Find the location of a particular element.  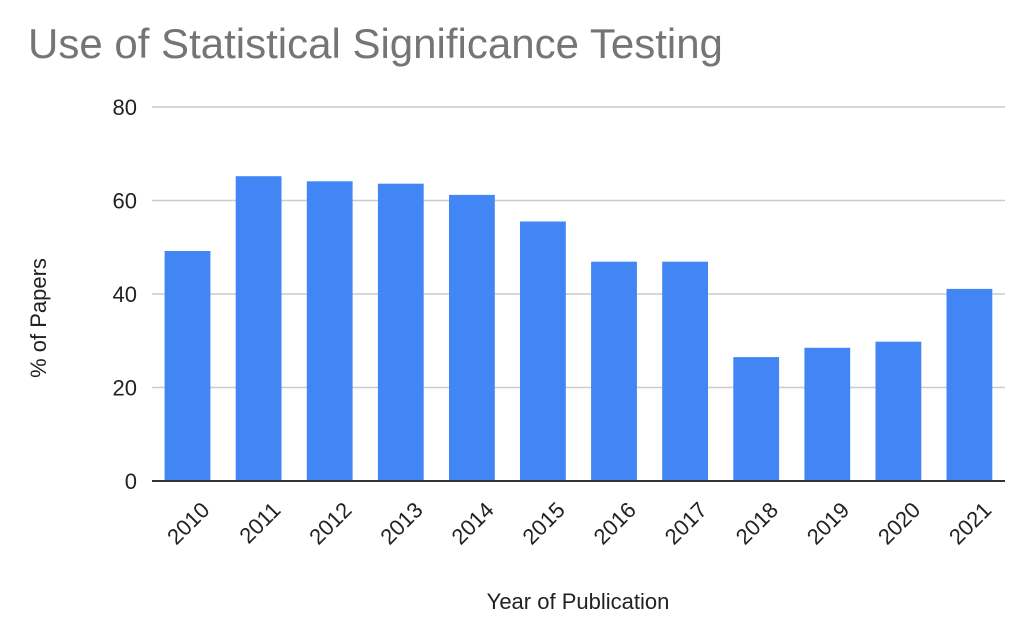

bar-2010 is located at coordinates (187, 366).